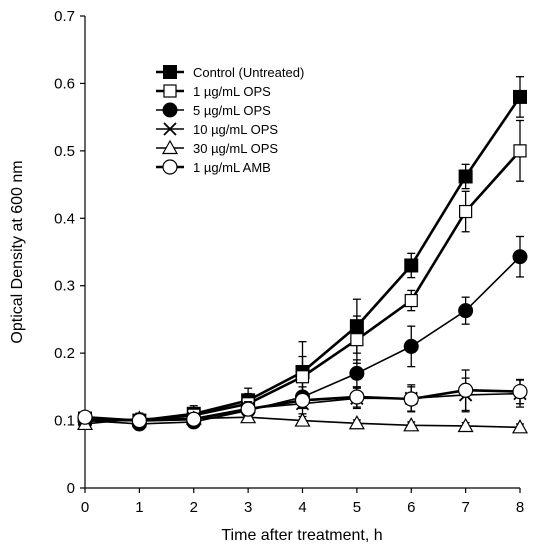 Image resolution: width=534 pixels, height=550 pixels. What do you see at coordinates (64, 151) in the screenshot?
I see `y-tick-label: 0.5` at bounding box center [64, 151].